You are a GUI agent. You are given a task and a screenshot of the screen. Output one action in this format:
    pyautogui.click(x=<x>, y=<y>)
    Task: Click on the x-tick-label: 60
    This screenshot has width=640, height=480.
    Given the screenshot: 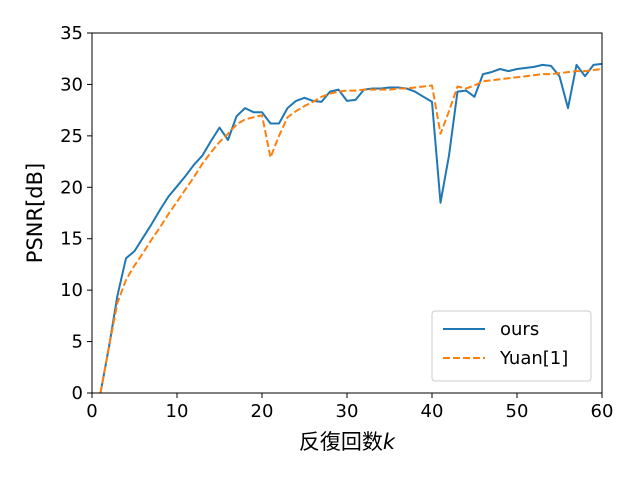 What is the action you would take?
    pyautogui.click(x=602, y=411)
    